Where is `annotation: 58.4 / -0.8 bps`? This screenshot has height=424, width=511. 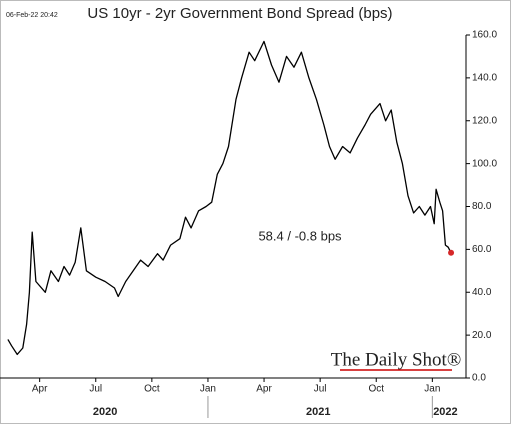 annotation: 58.4 / -0.8 bps is located at coordinates (300, 235).